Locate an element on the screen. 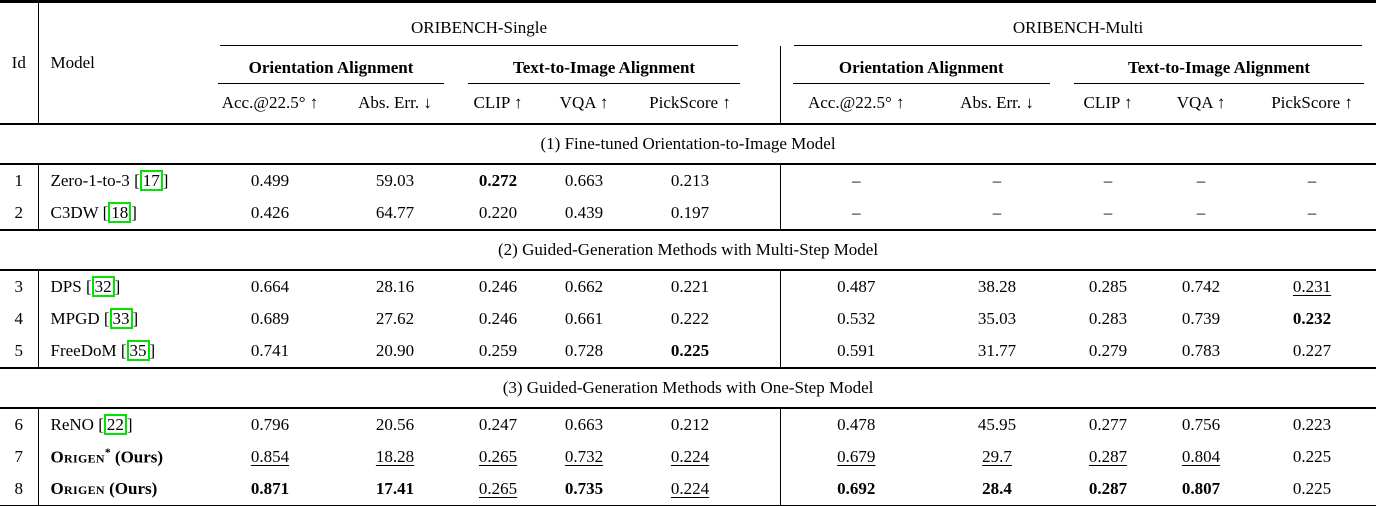 This screenshot has height=506, width=1376. value-cell: 35.03 is located at coordinates (997, 318).